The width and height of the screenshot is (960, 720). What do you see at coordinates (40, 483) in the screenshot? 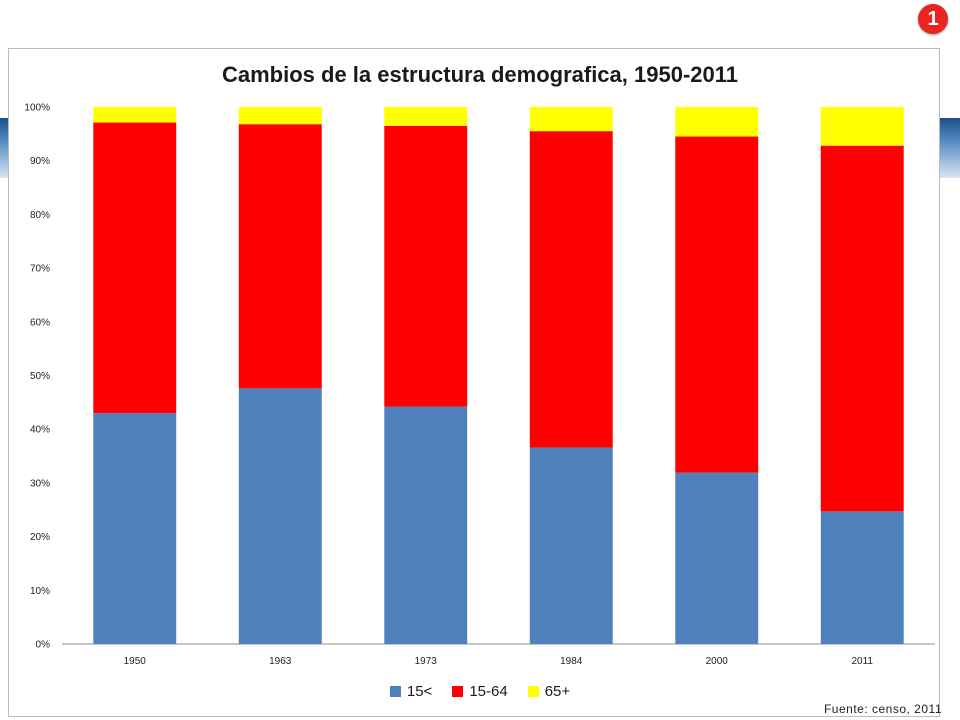
I see `y-tick-label: 30%` at bounding box center [40, 483].